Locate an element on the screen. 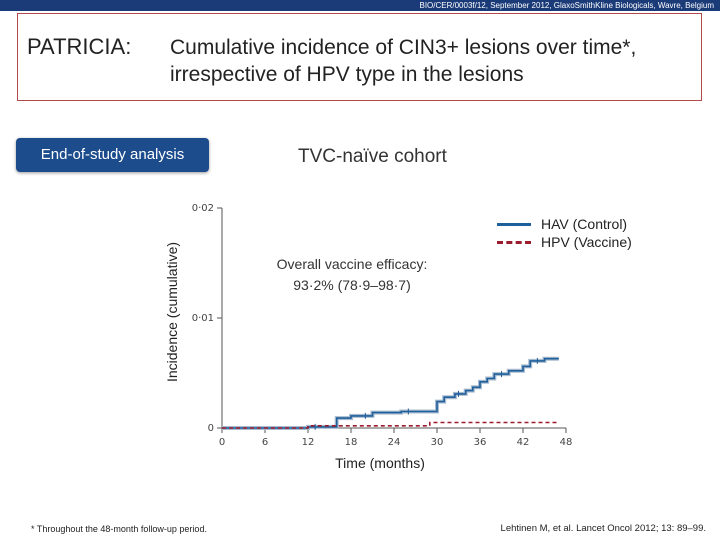 Image resolution: width=720 pixels, height=540 pixels. y-tick-label: 0·01 is located at coordinates (203, 318).